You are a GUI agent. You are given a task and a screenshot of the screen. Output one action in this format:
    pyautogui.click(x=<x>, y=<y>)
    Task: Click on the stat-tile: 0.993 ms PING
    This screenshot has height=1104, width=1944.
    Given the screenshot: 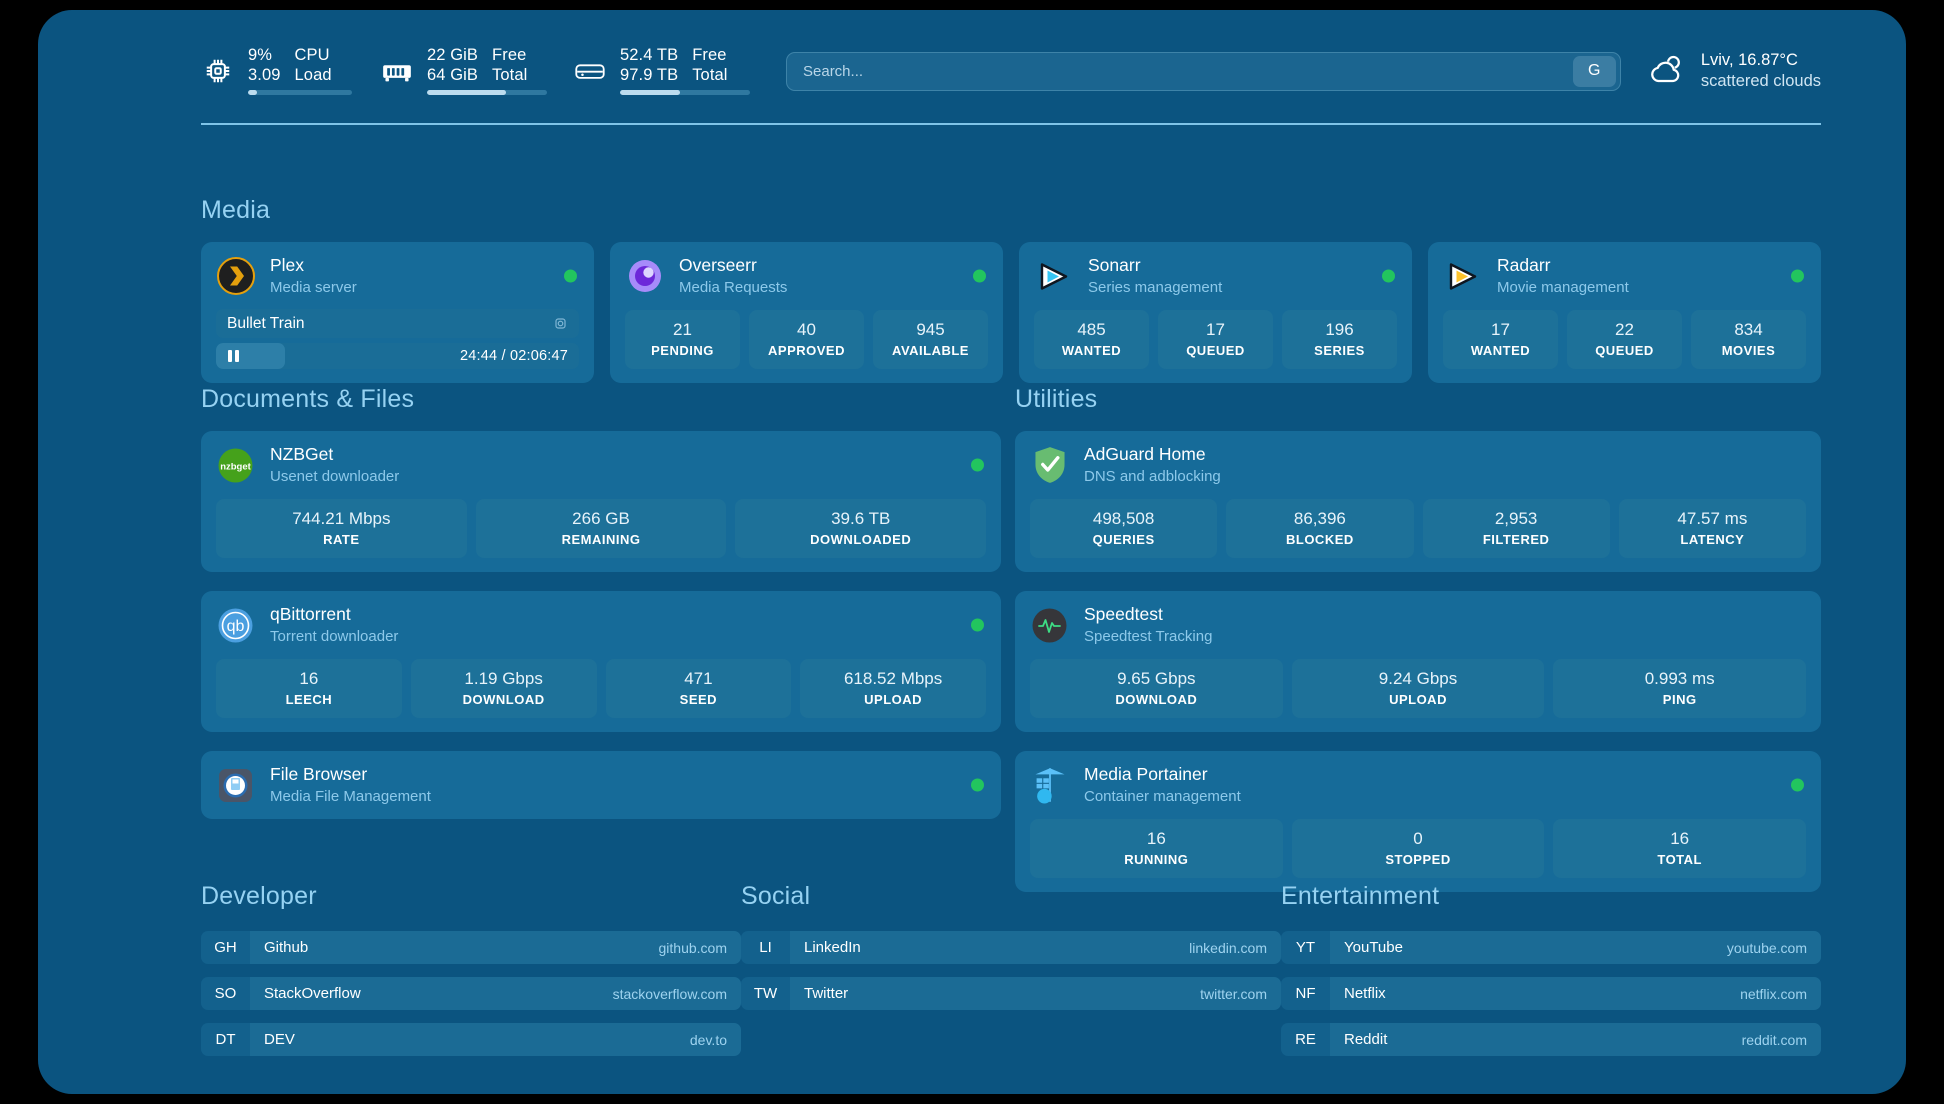 What is the action you would take?
    pyautogui.click(x=1680, y=688)
    